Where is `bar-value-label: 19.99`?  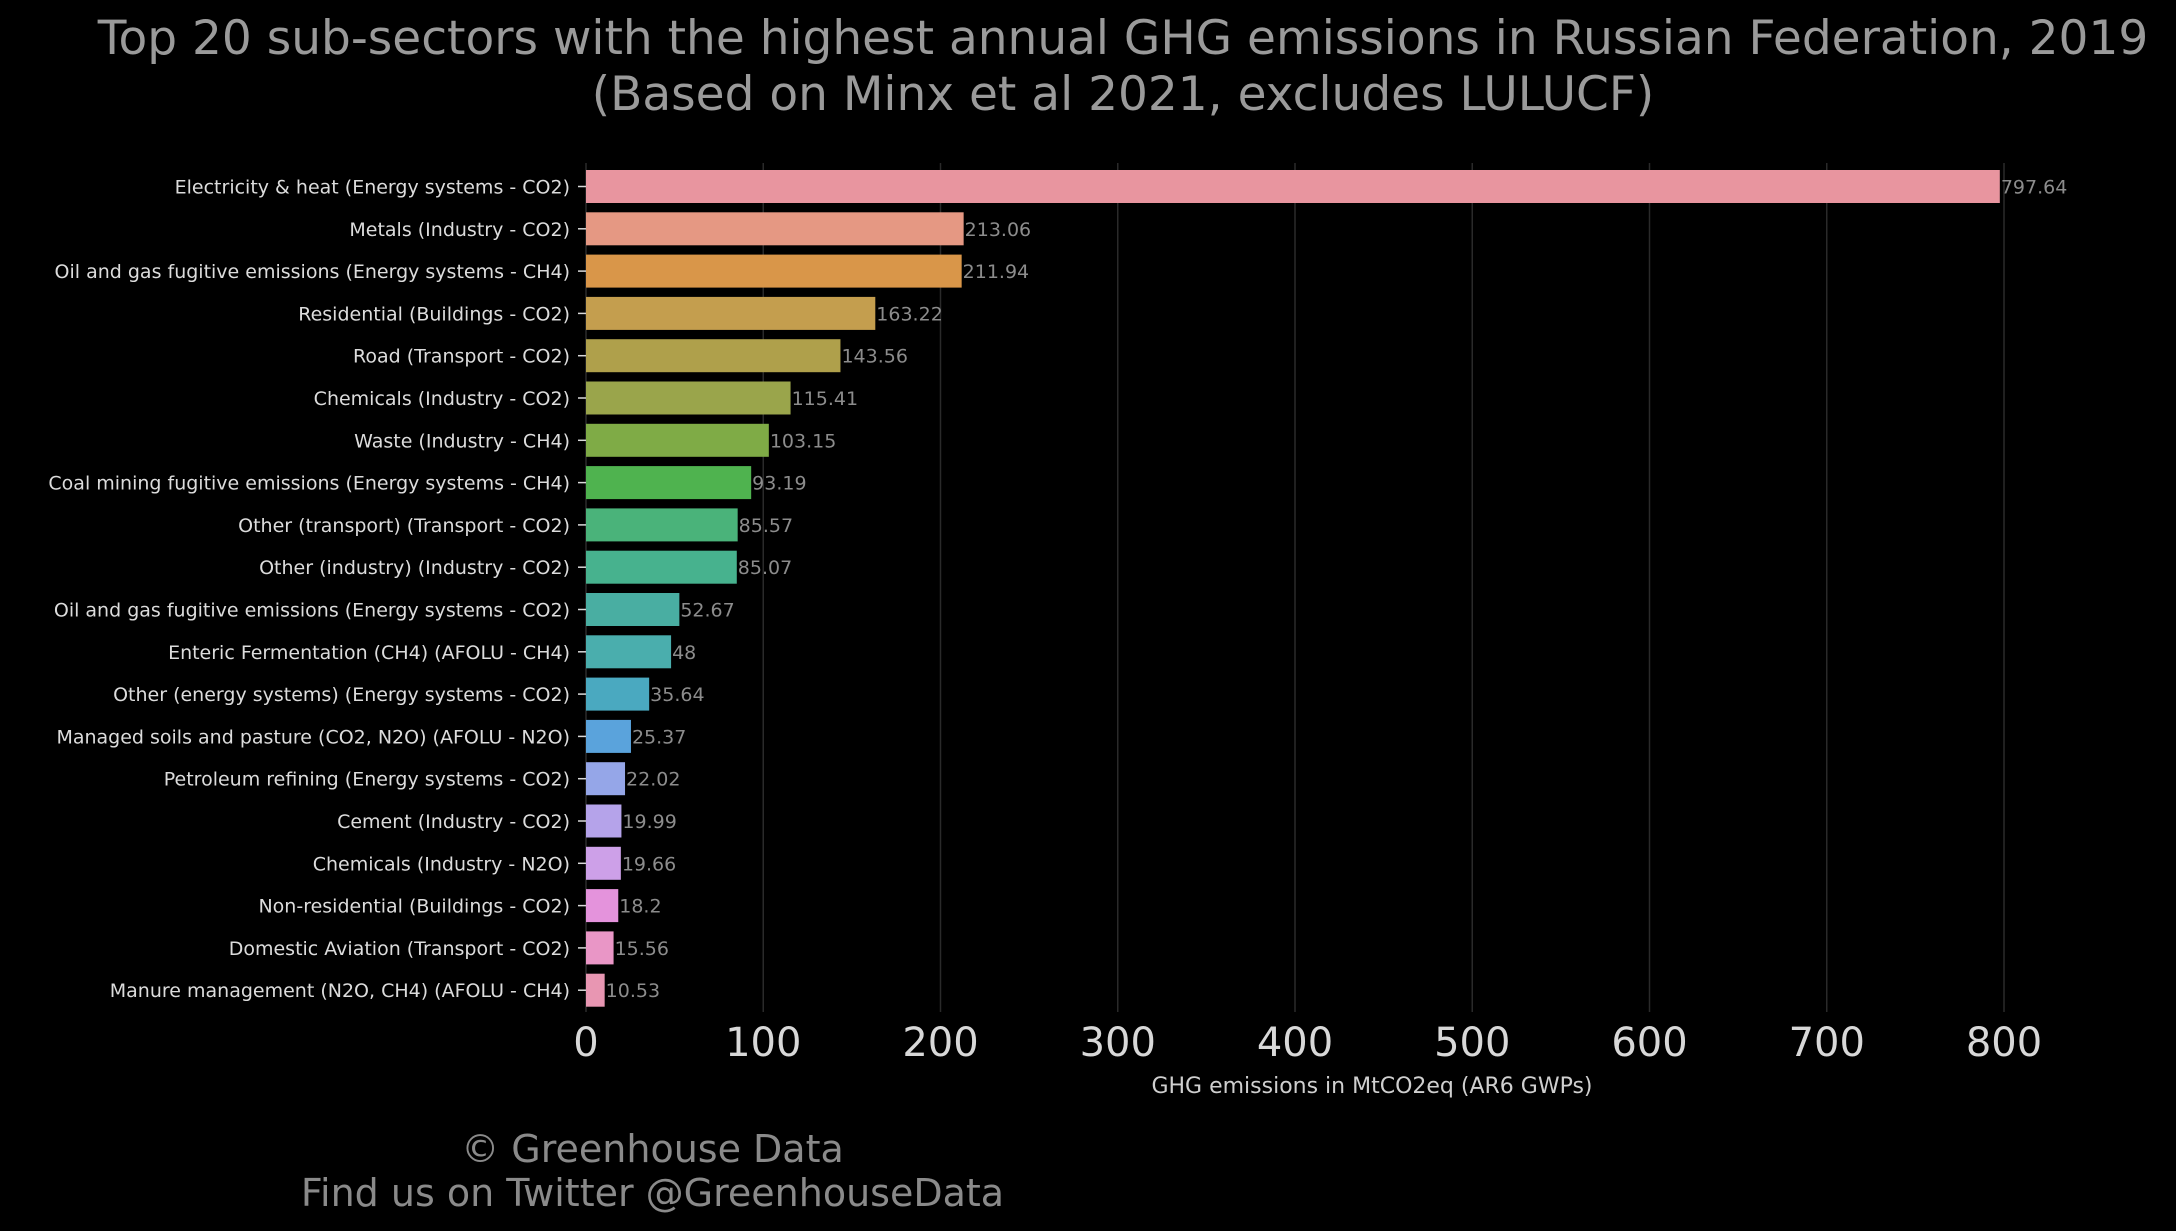
bar-value-label: 19.99 is located at coordinates (649, 822).